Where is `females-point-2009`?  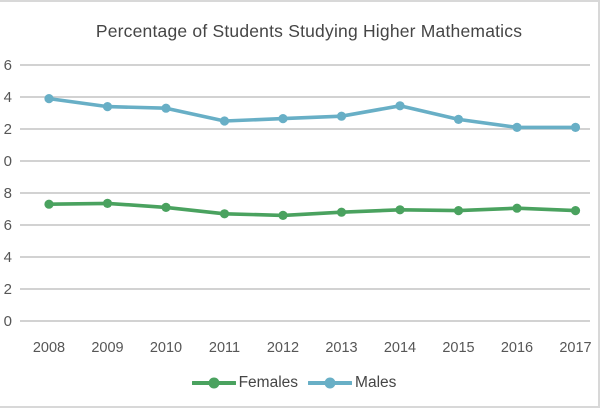 females-point-2009 is located at coordinates (107, 203).